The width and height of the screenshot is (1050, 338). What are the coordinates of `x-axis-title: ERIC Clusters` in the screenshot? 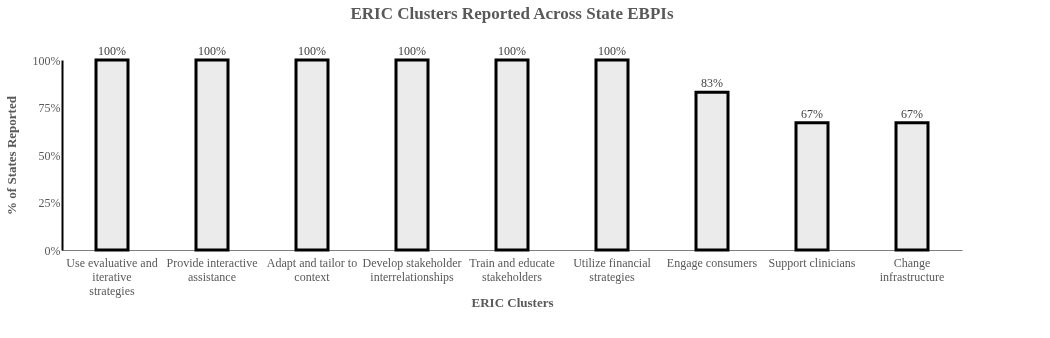 It's located at (512, 302).